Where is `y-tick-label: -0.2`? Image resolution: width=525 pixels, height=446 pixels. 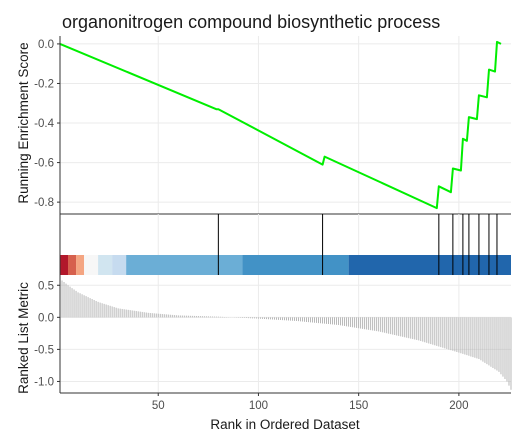
y-tick-label: -0.2 is located at coordinates (44, 84).